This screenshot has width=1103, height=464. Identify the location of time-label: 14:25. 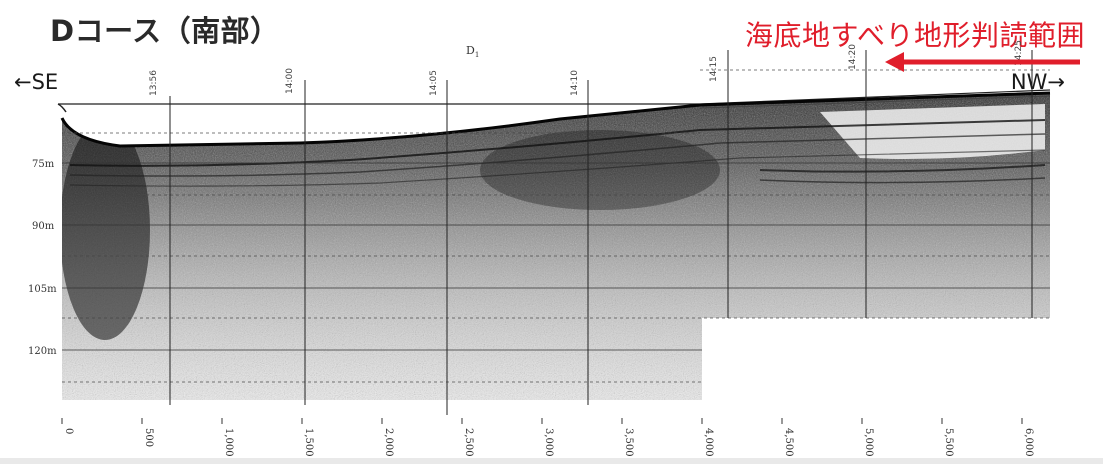
(1019, 53).